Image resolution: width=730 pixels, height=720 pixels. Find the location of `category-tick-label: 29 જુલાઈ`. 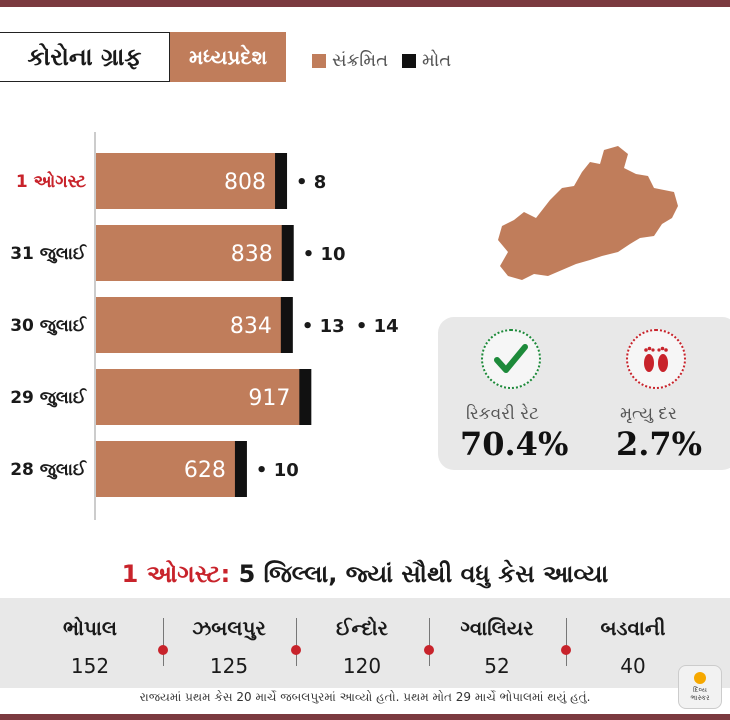

category-tick-label: 29 જુલાઈ is located at coordinates (48, 397).